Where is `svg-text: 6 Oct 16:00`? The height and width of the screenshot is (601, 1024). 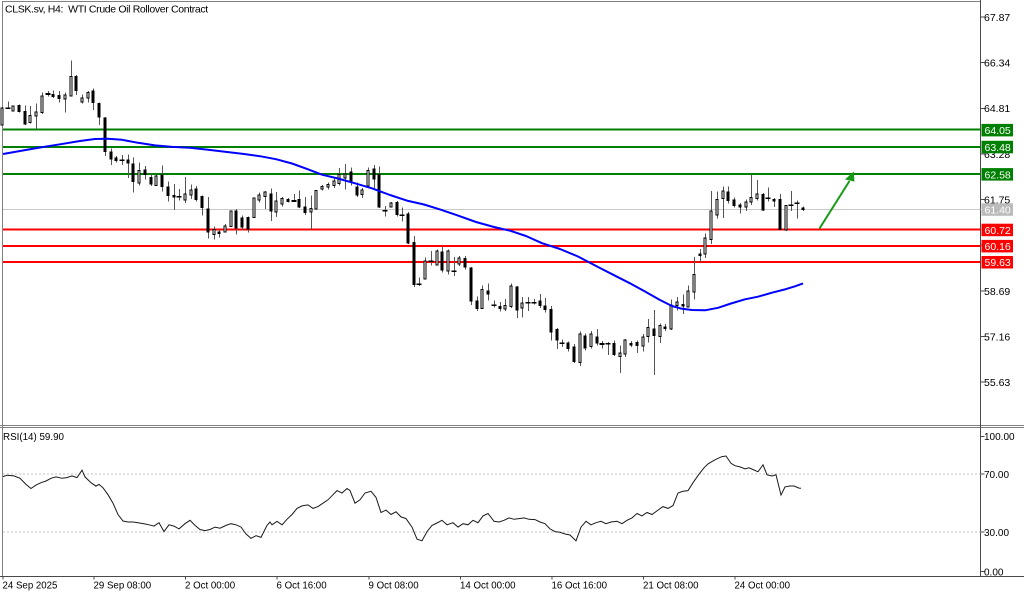 svg-text: 6 Oct 16:00 is located at coordinates (302, 586).